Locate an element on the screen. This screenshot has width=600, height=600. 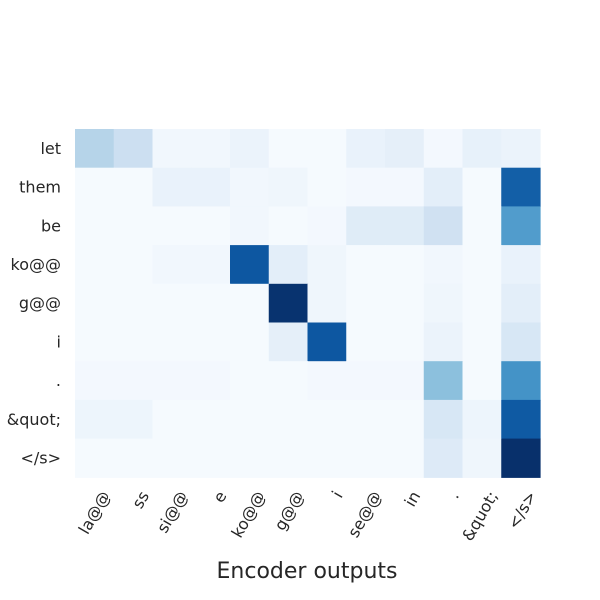
x-tick-label: ss is located at coordinates (140, 500).